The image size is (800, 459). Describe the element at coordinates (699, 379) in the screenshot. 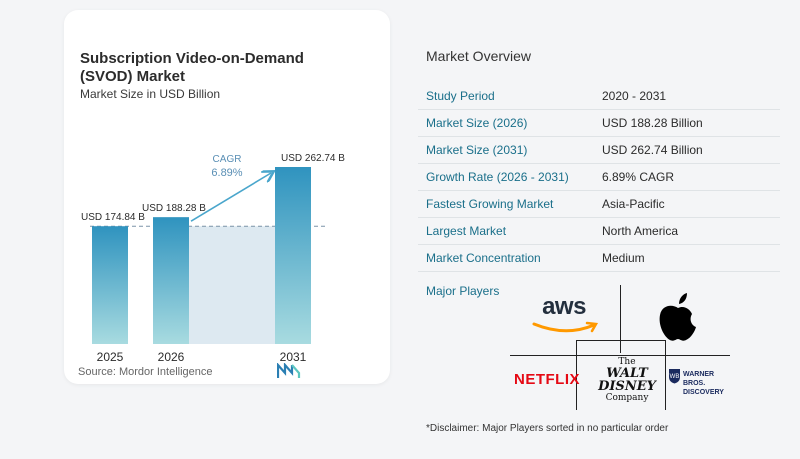

I see `wb-logo-line: WARNER BROS.` at that location.